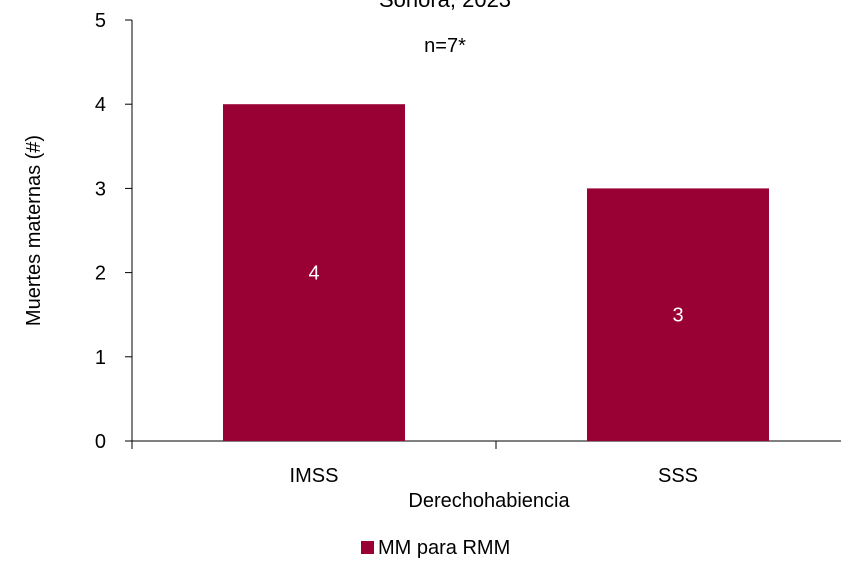 Image resolution: width=841 pixels, height=563 pixels. I want to click on legend-swatch, so click(367, 547).